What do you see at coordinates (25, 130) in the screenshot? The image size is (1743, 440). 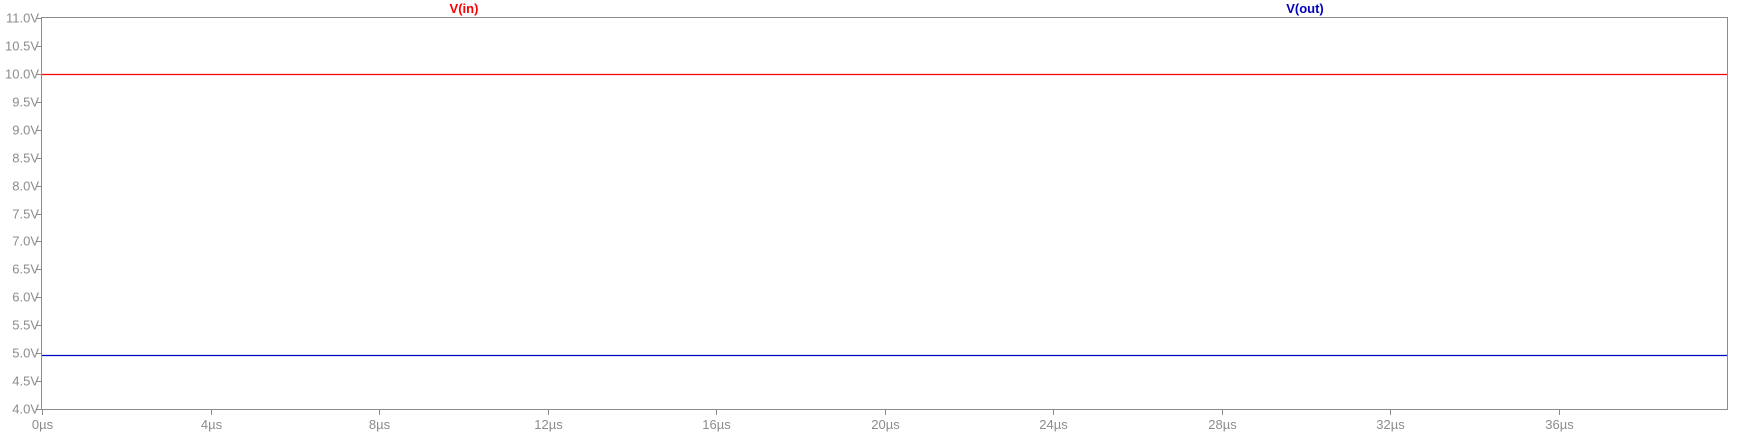 I see `y-tick-label: 9.0V` at bounding box center [25, 130].